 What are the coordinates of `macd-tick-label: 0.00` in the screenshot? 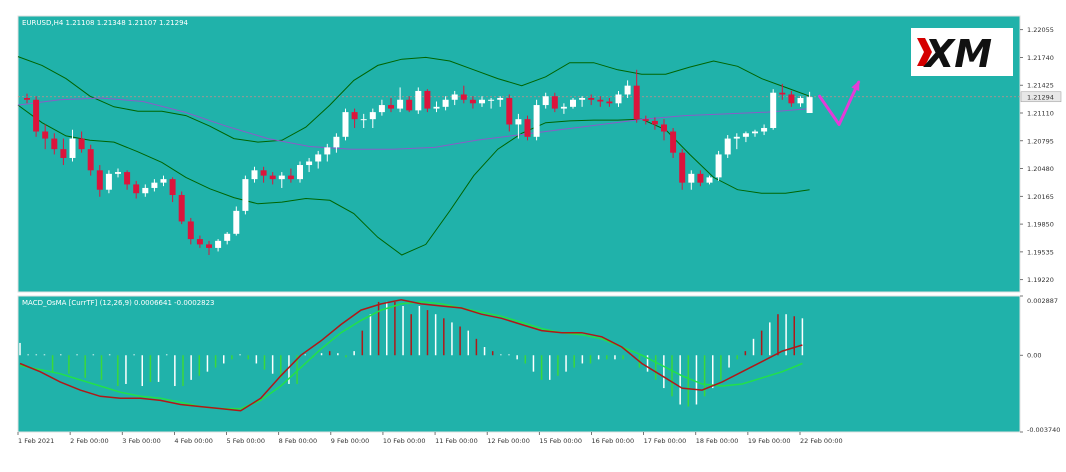 It's located at (1034, 356).